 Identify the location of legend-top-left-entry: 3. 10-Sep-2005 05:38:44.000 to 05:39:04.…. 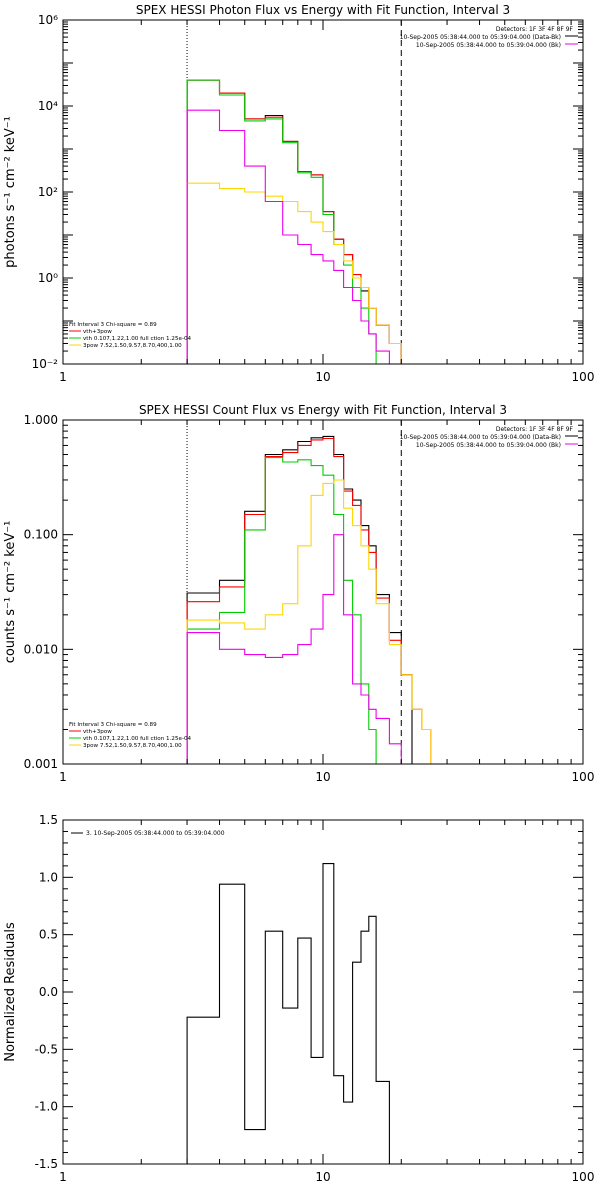
(155, 833).